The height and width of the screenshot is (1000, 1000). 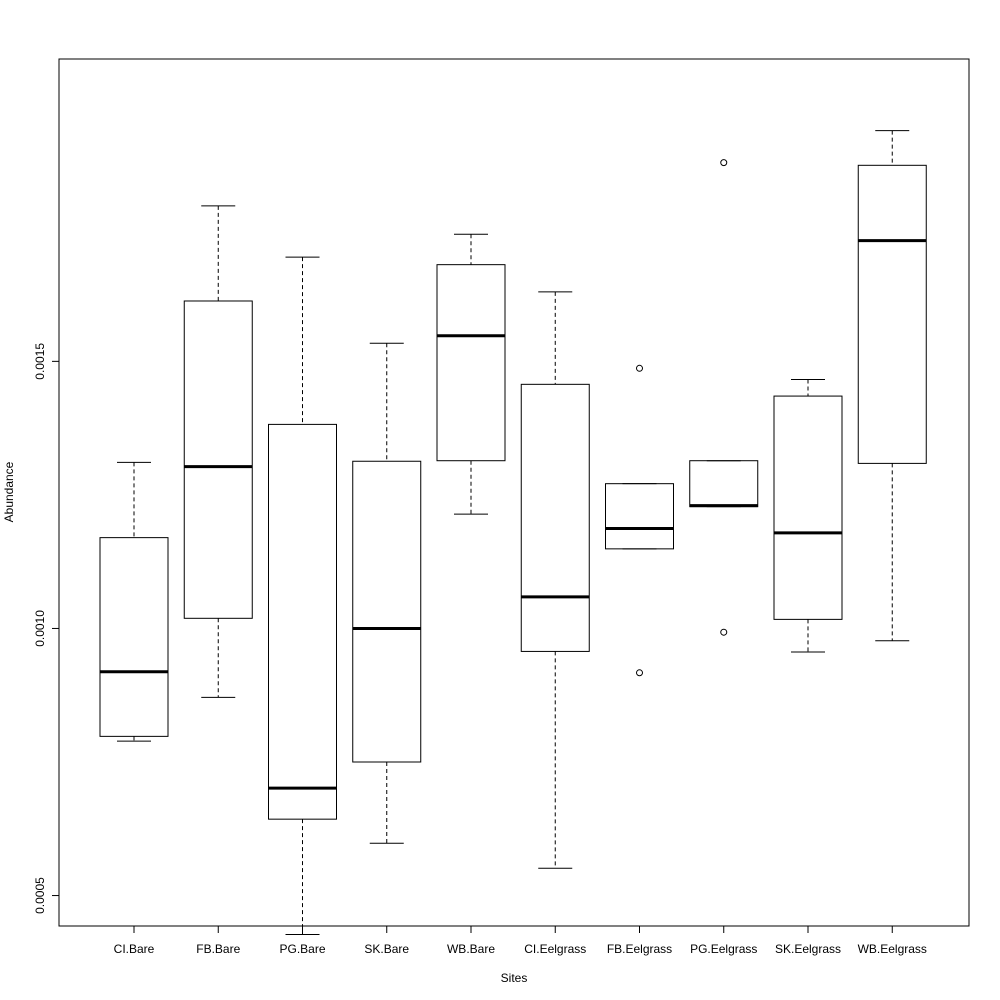 I want to click on x-tick-label: SK.Bare, so click(x=386, y=949).